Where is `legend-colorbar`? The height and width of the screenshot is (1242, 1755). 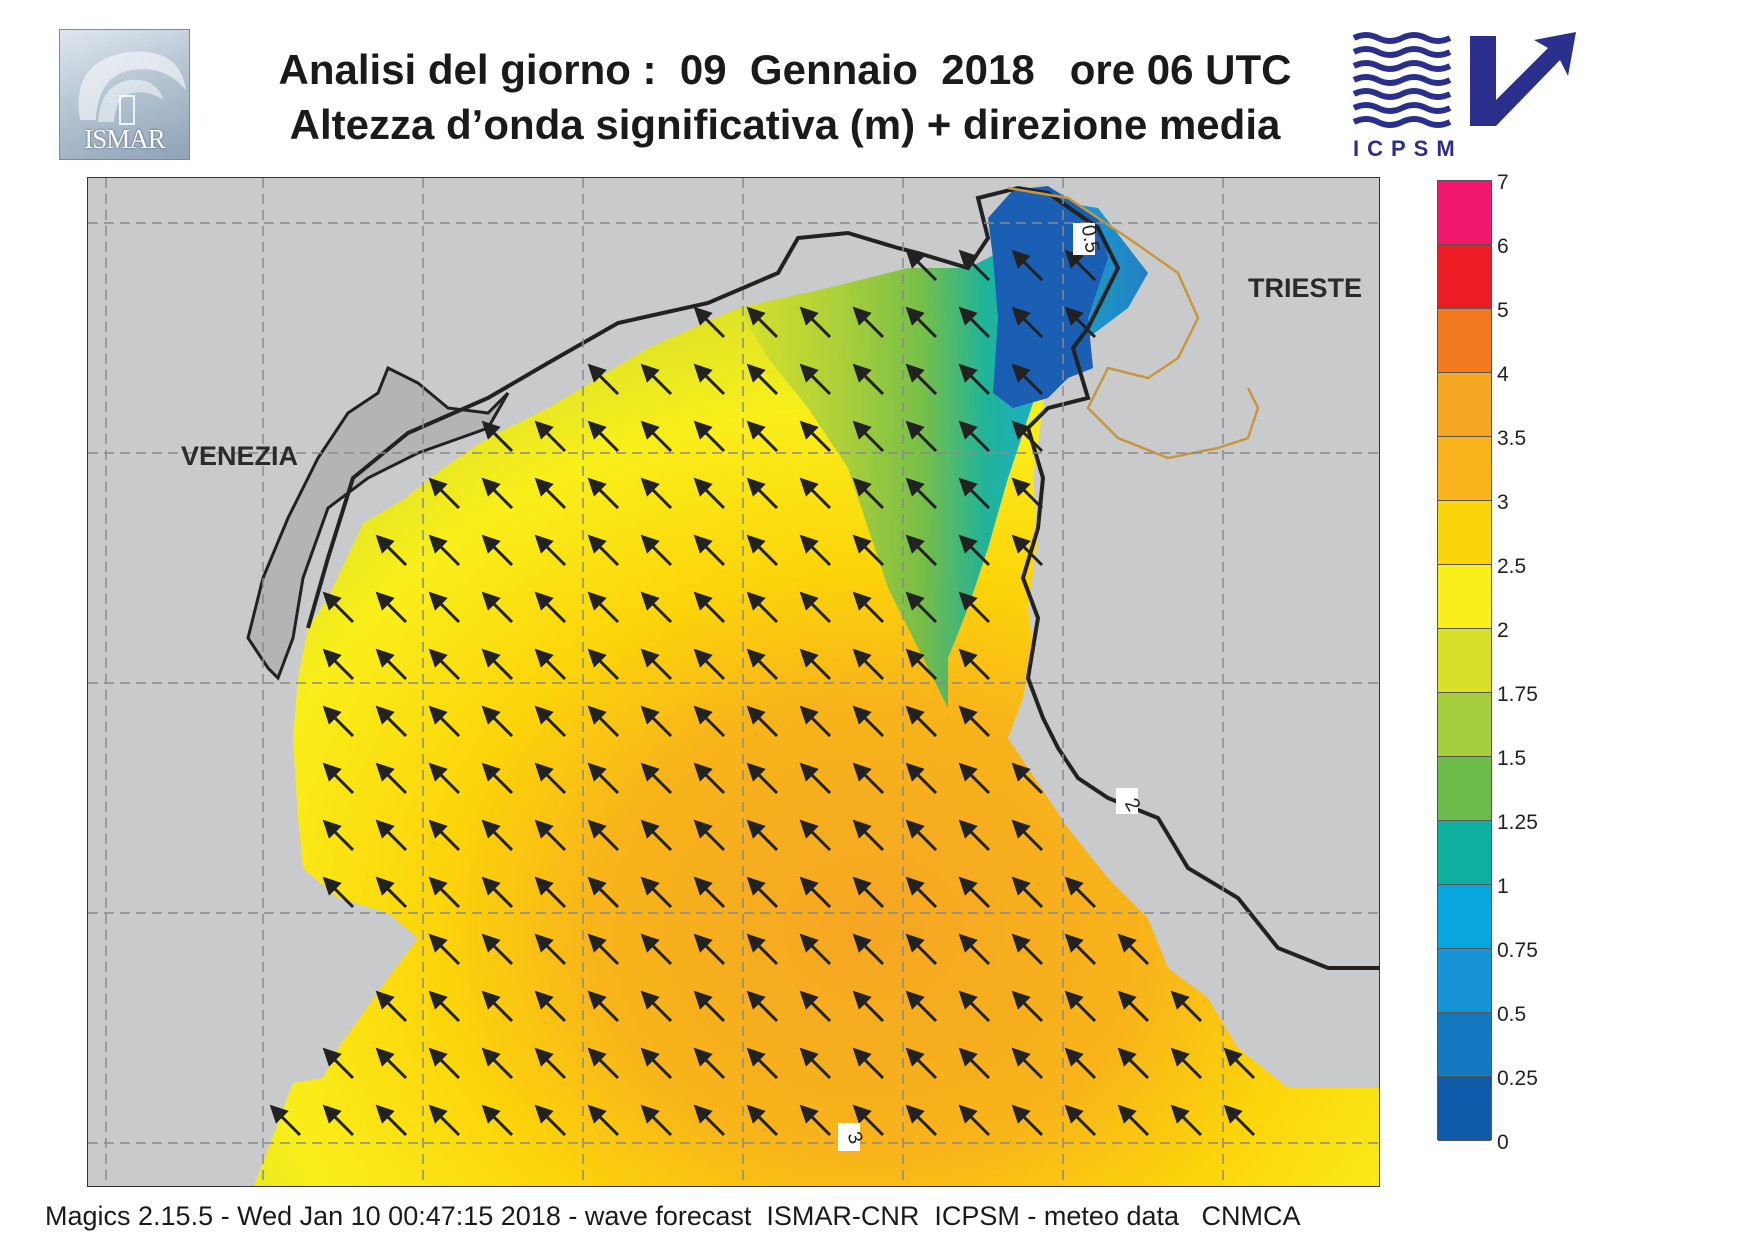 legend-colorbar is located at coordinates (1464, 660).